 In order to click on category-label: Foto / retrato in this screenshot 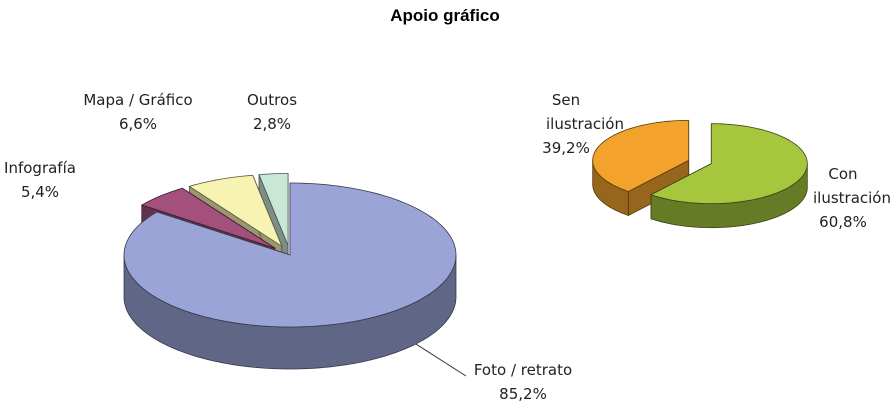, I will do `click(523, 370)`.